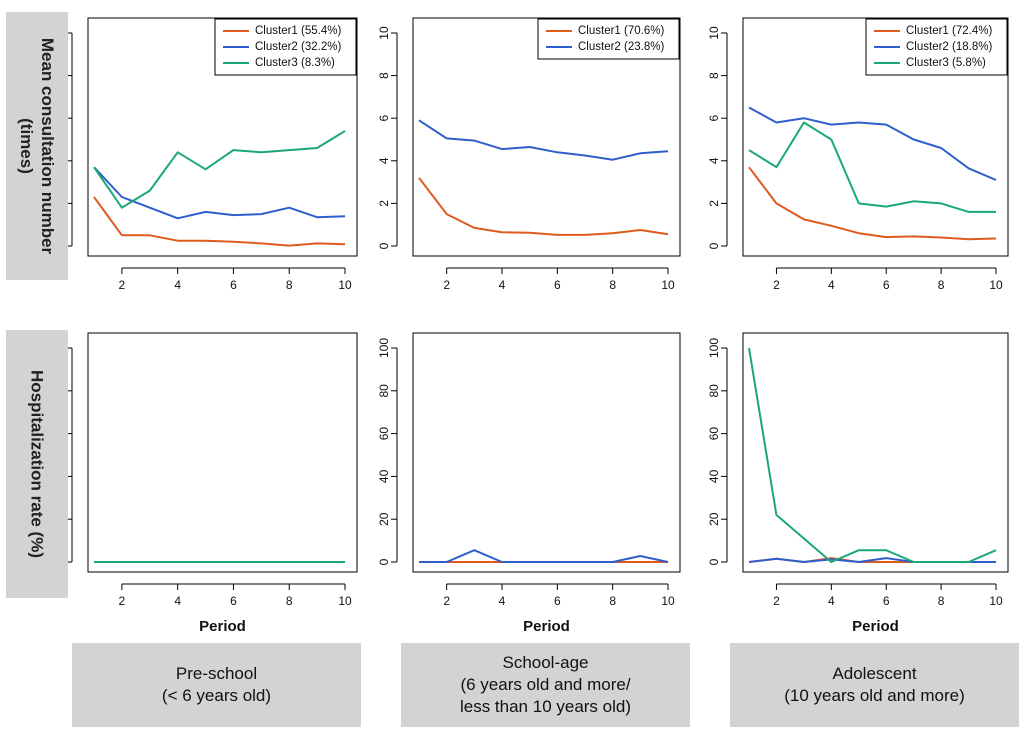  What do you see at coordinates (946, 63) in the screenshot?
I see `legend-entry-cluster3: Cluster3 (5.8%)` at bounding box center [946, 63].